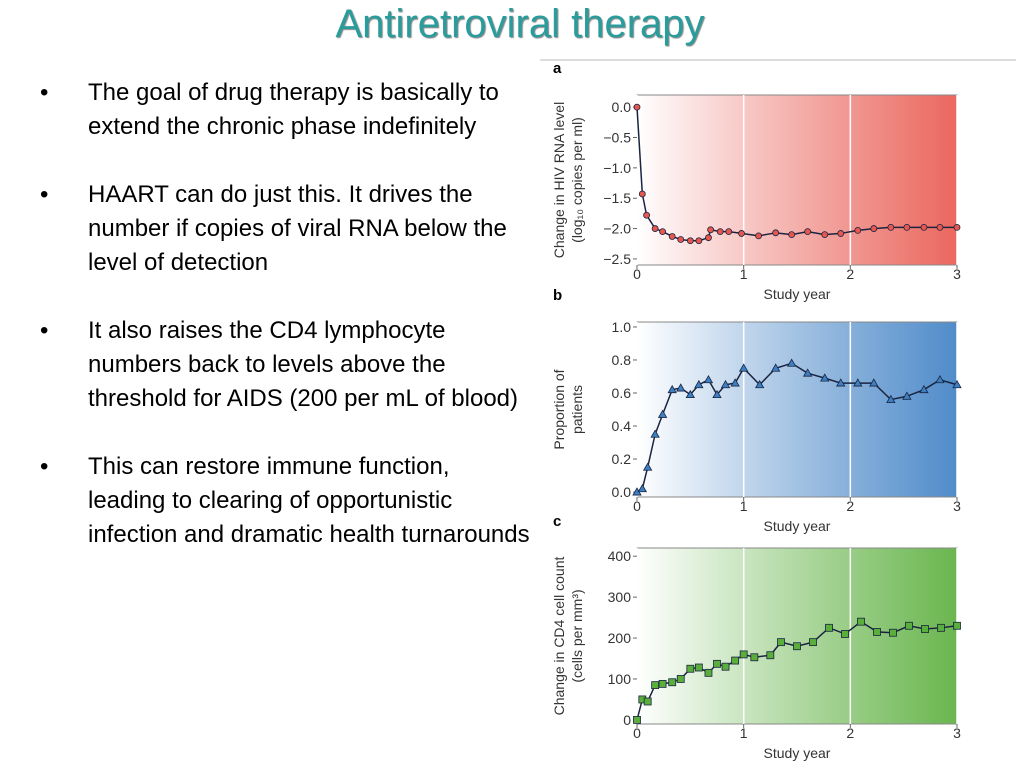 Image resolution: width=1024 pixels, height=768 pixels. I want to click on panel-label: c, so click(557, 521).